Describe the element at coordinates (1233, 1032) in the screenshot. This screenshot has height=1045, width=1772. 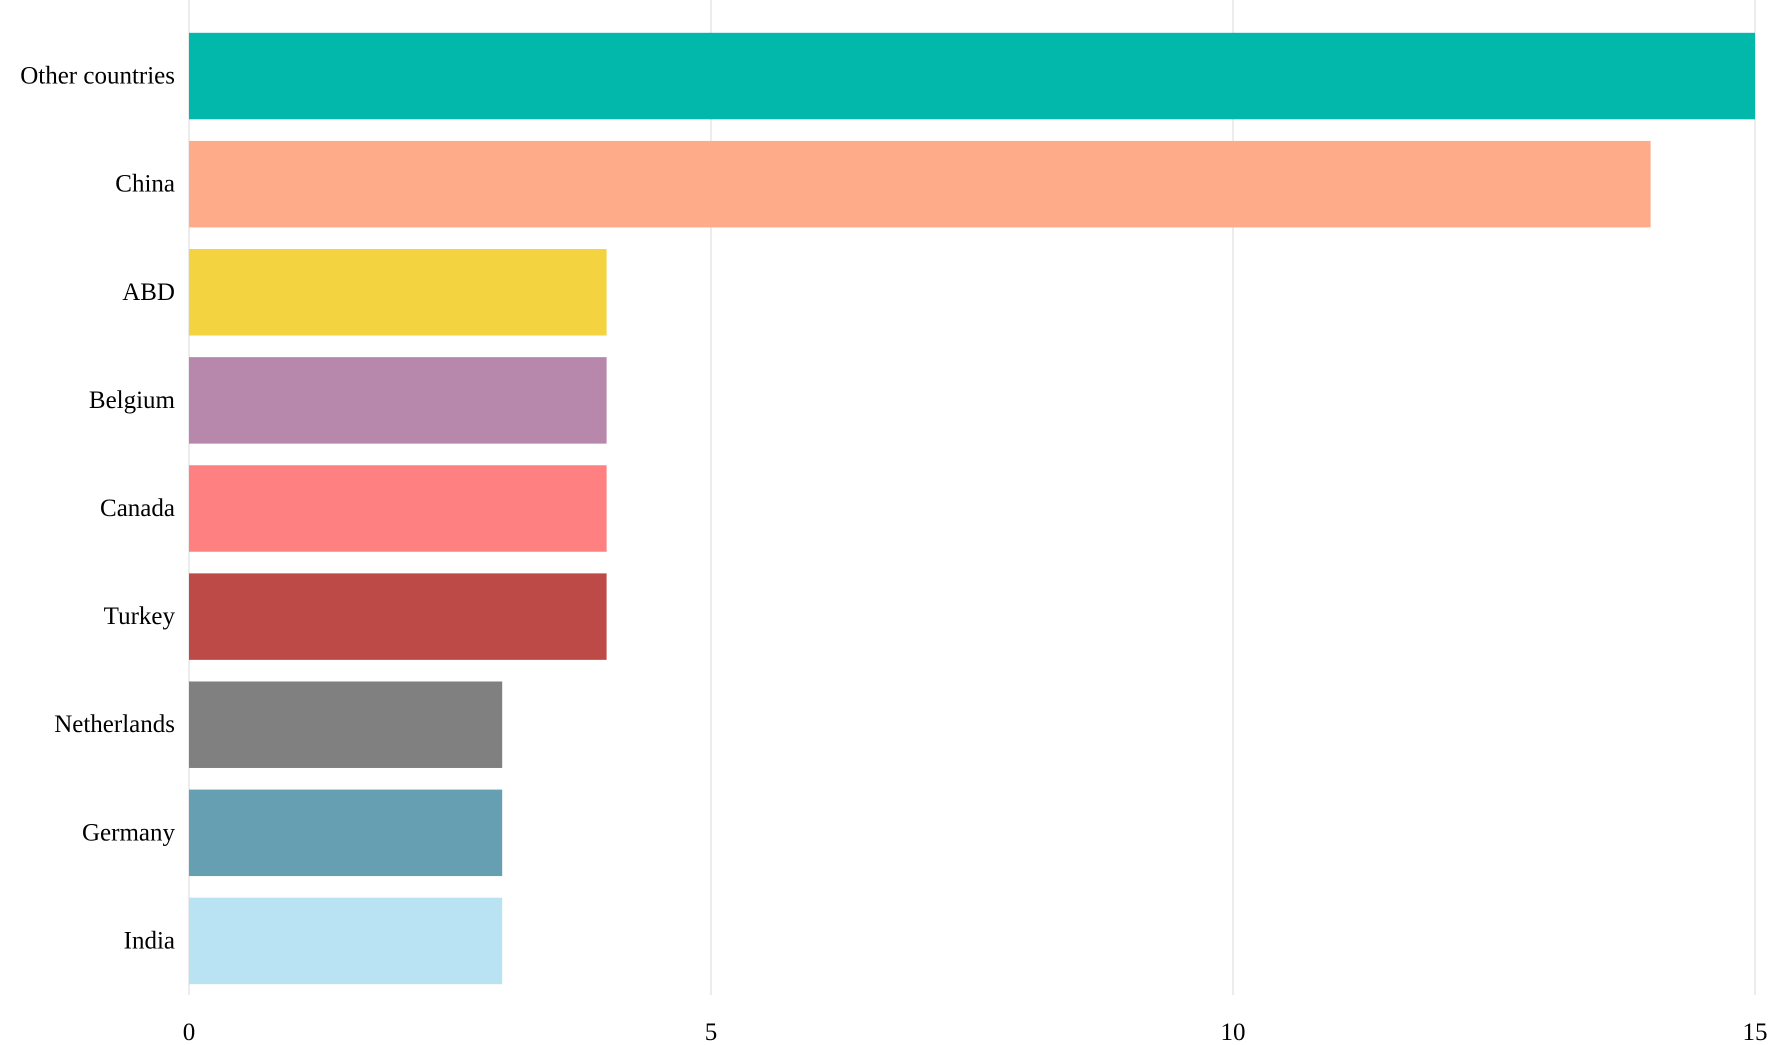
I see `x-tick-label-10: 10` at that location.